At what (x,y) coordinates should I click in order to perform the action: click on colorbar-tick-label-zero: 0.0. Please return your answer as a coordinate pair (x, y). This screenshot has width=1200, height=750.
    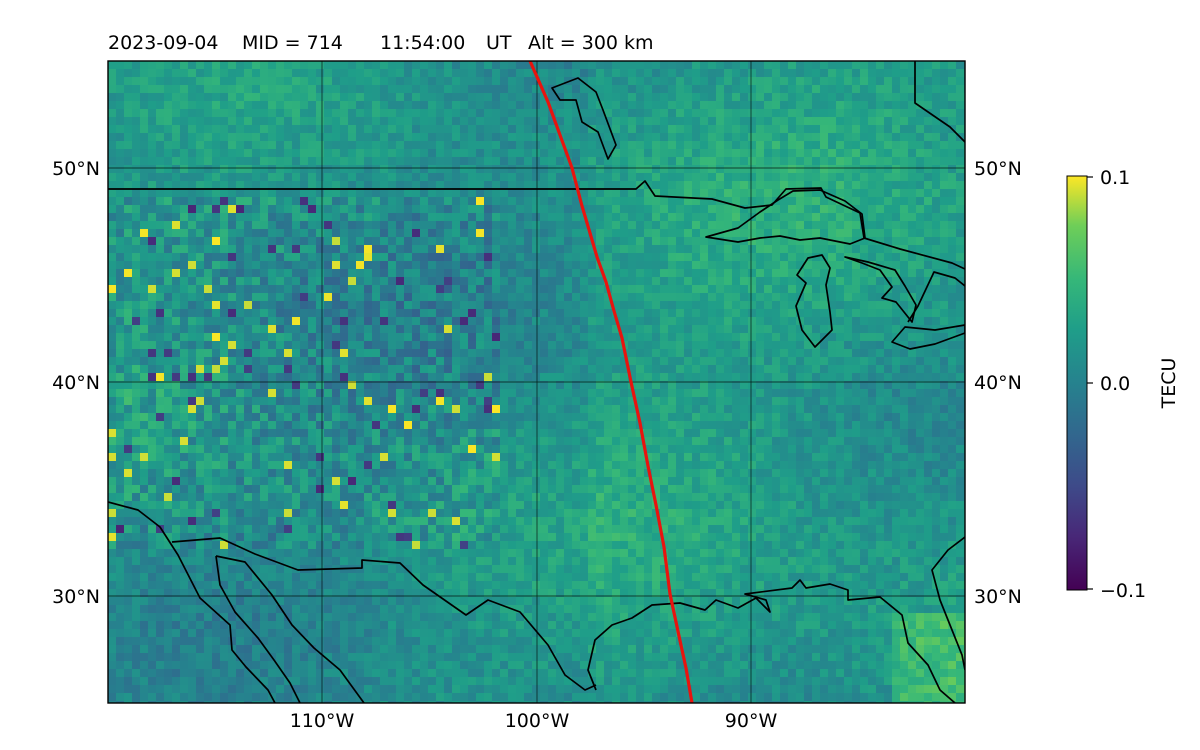
    Looking at the image, I should click on (1115, 384).